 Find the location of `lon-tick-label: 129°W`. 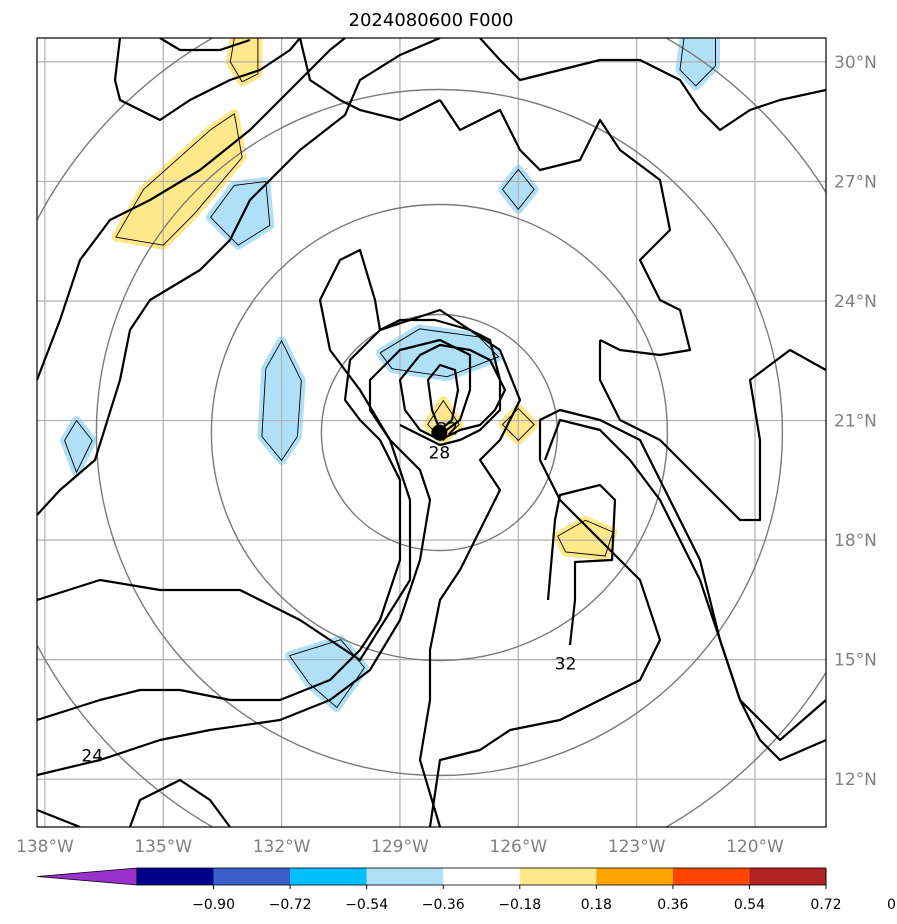

lon-tick-label: 129°W is located at coordinates (400, 847).